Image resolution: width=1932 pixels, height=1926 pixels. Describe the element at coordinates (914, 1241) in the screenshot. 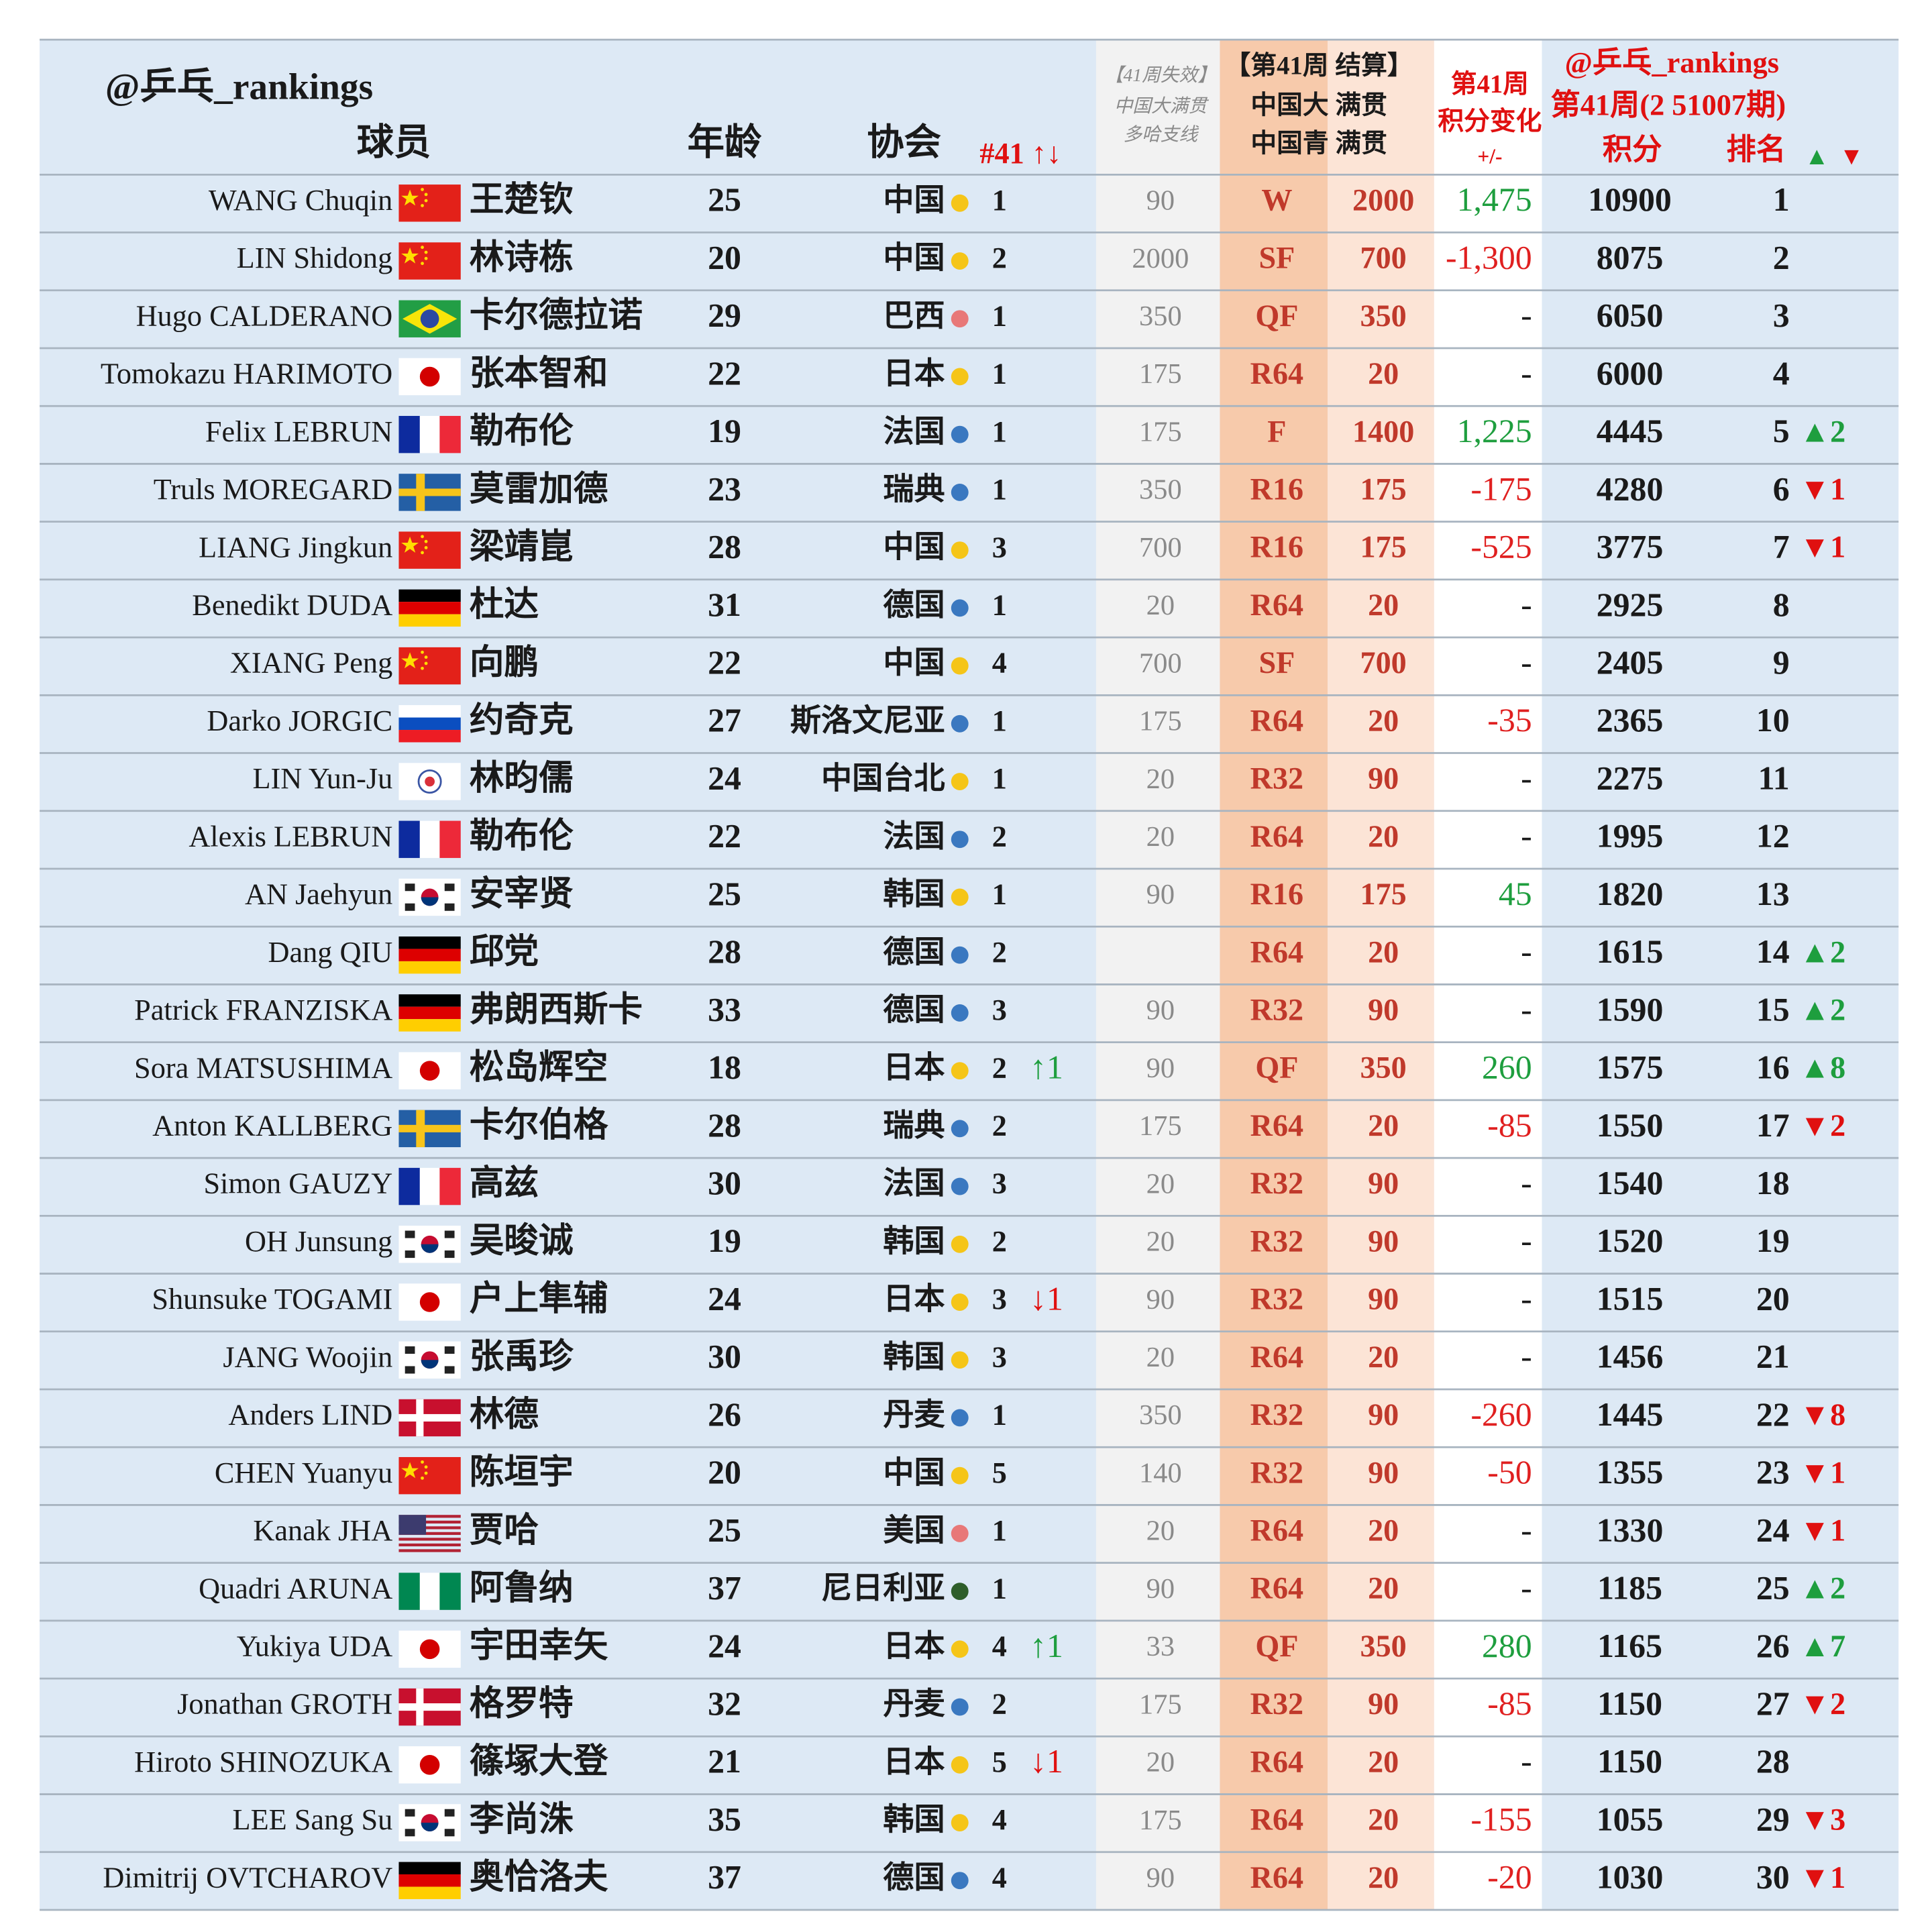

I see `association: 韩国` at that location.